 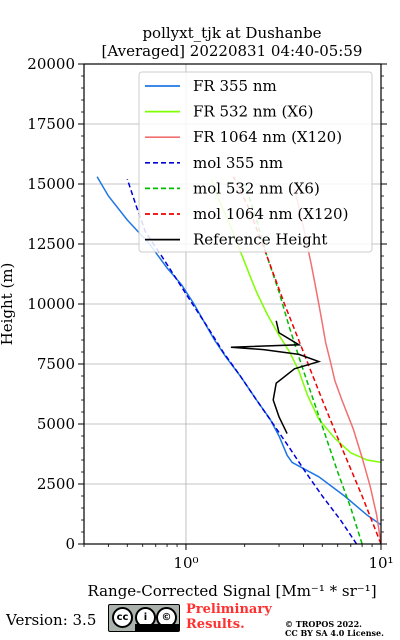 What do you see at coordinates (380, 563) in the screenshot?
I see `x-tick-label: 10¹` at bounding box center [380, 563].